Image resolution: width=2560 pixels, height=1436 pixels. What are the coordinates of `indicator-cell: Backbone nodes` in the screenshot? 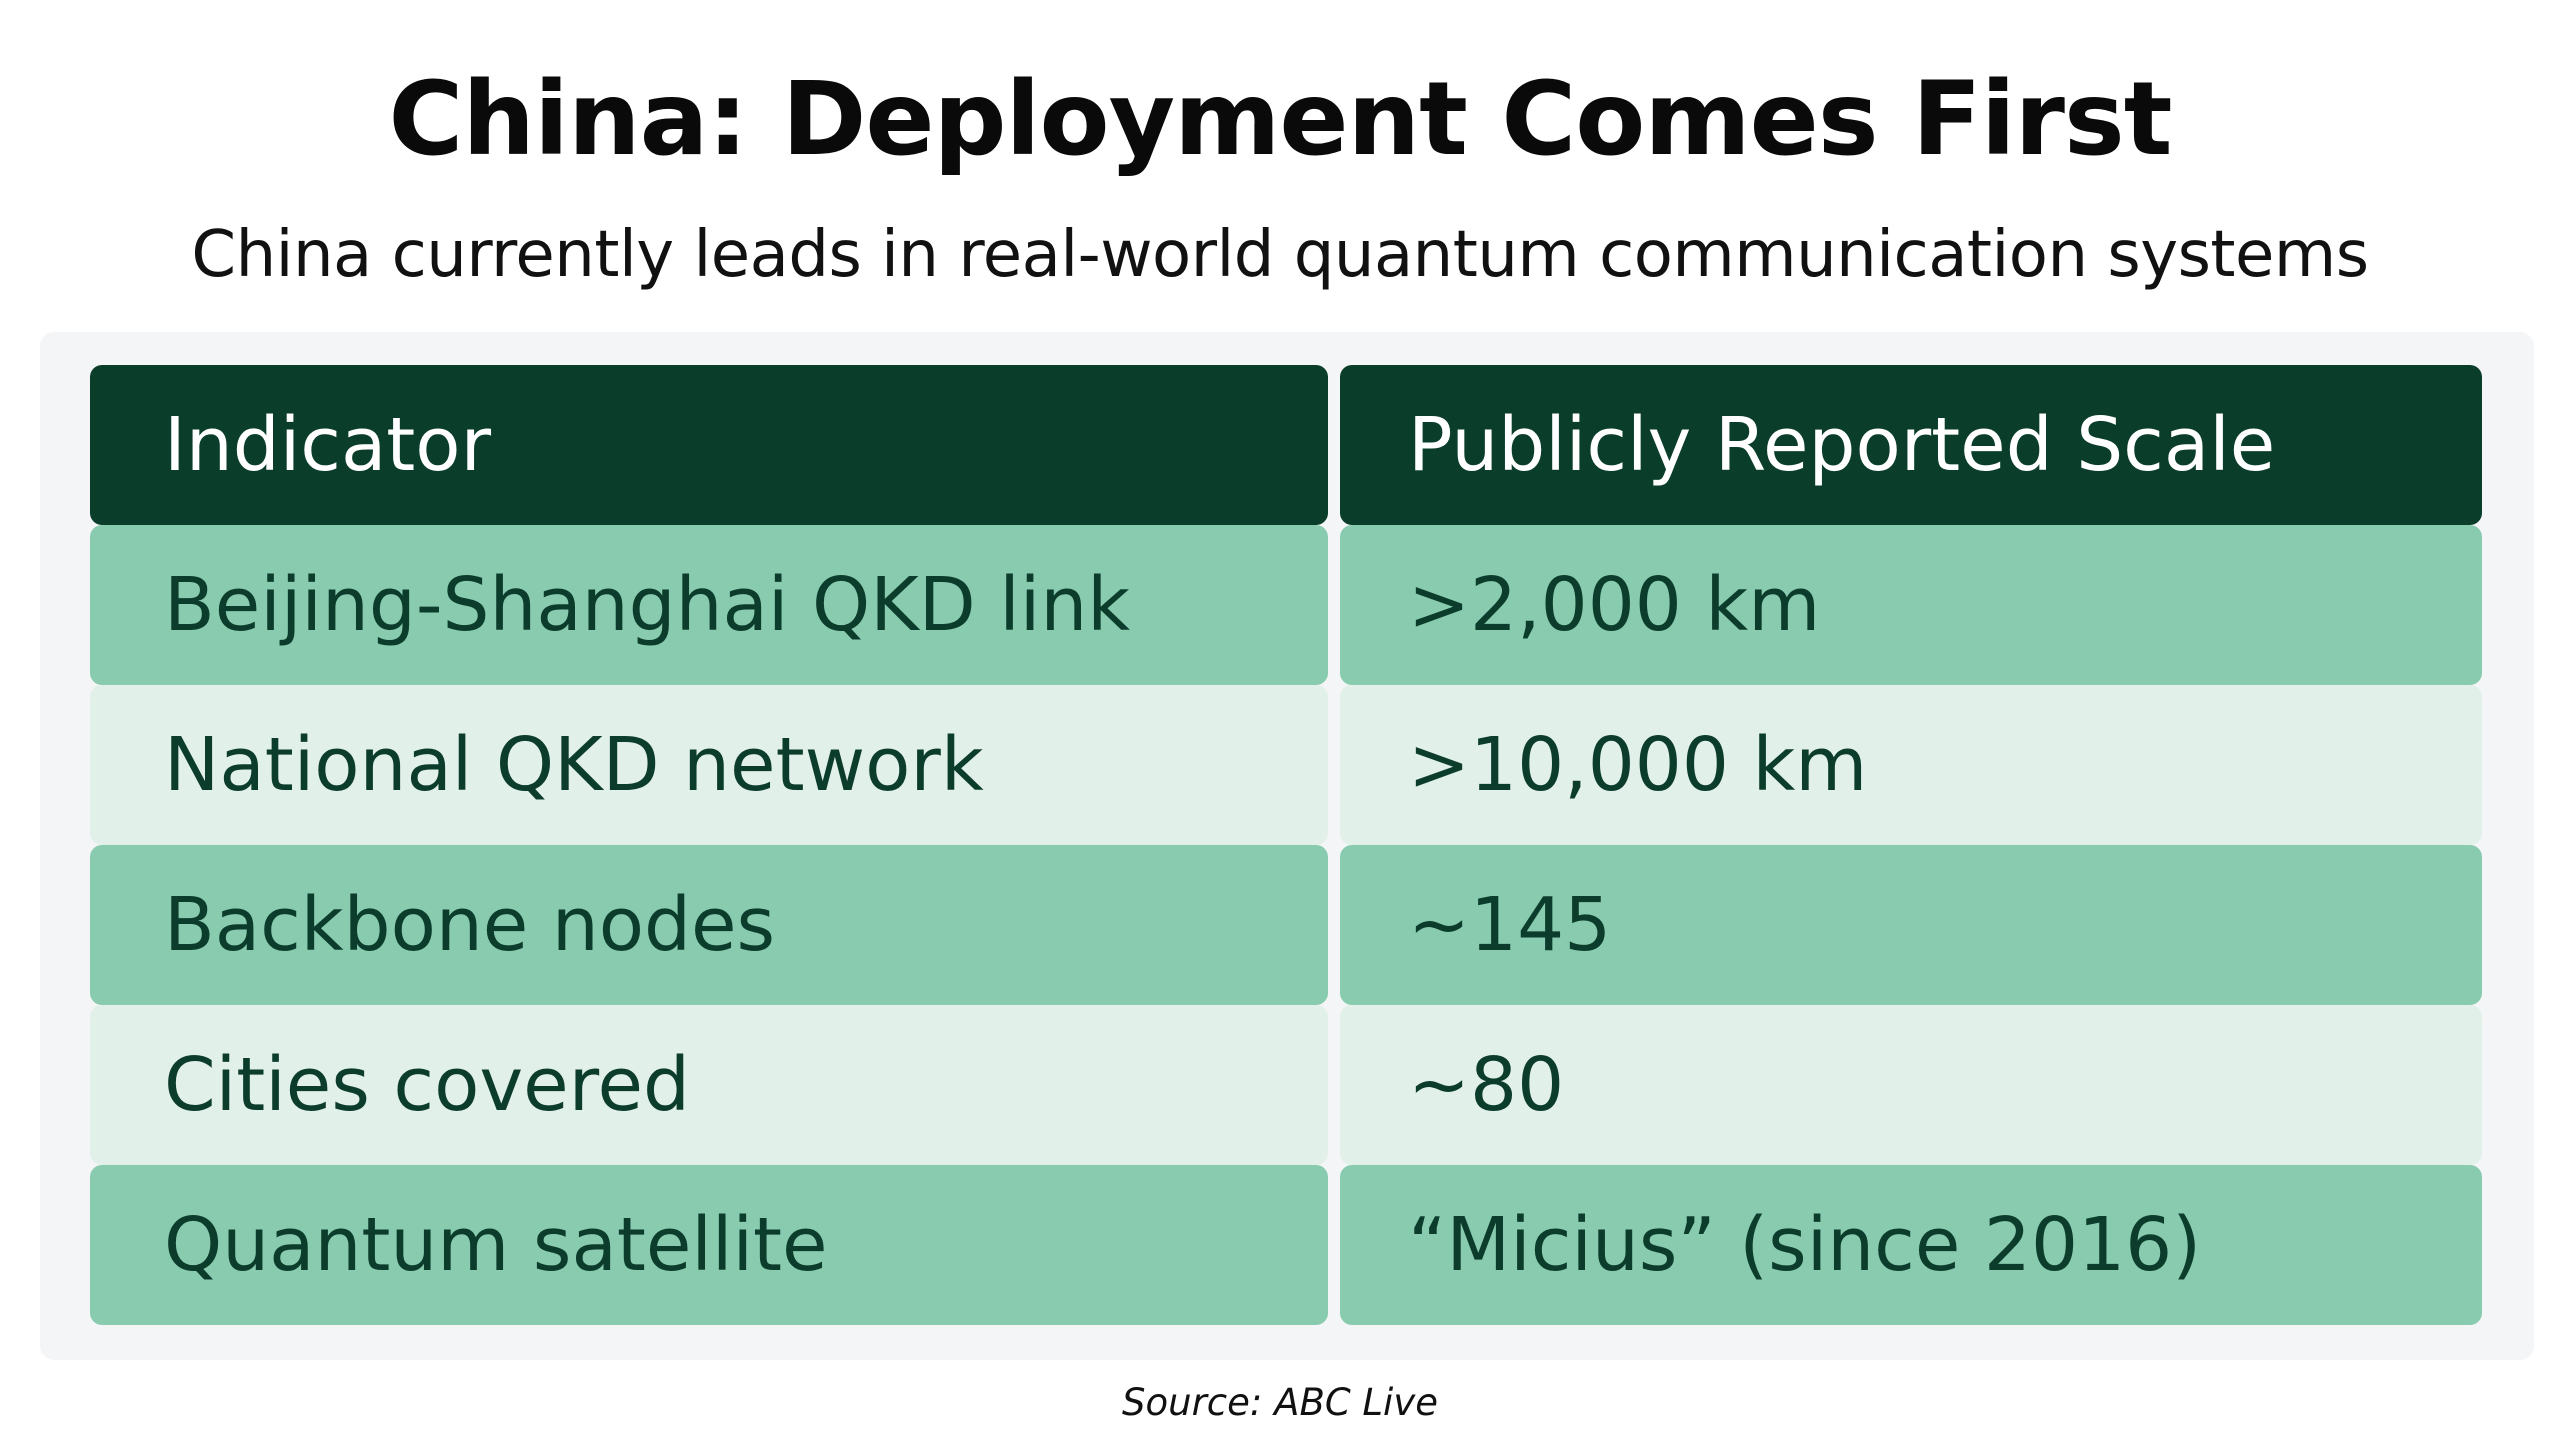 It's located at (709, 925).